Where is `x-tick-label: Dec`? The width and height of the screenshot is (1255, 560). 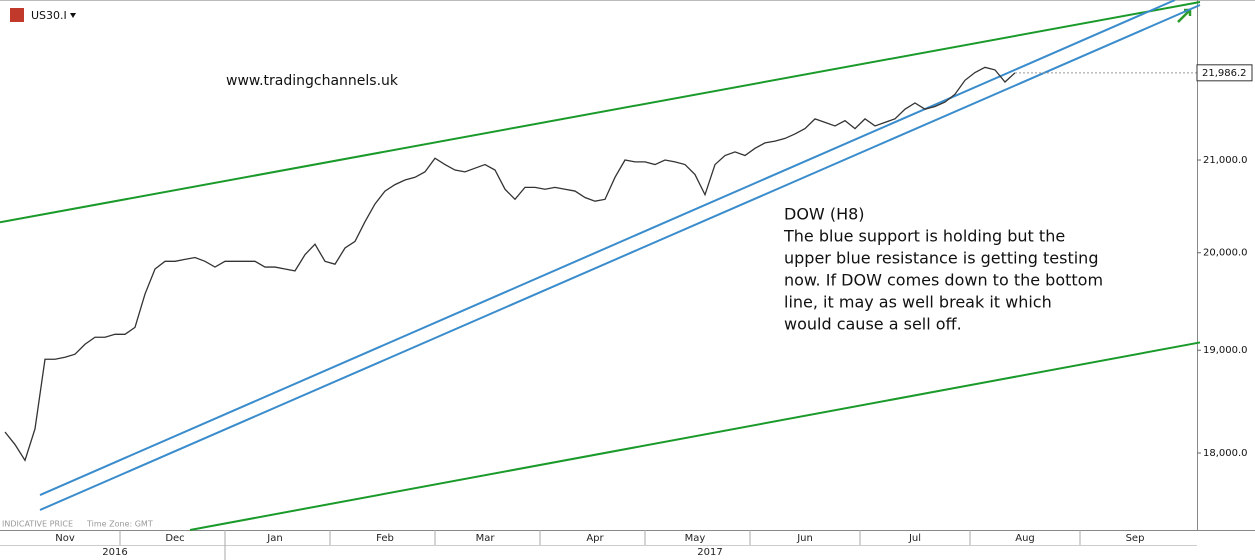
x-tick-label: Dec is located at coordinates (174, 538).